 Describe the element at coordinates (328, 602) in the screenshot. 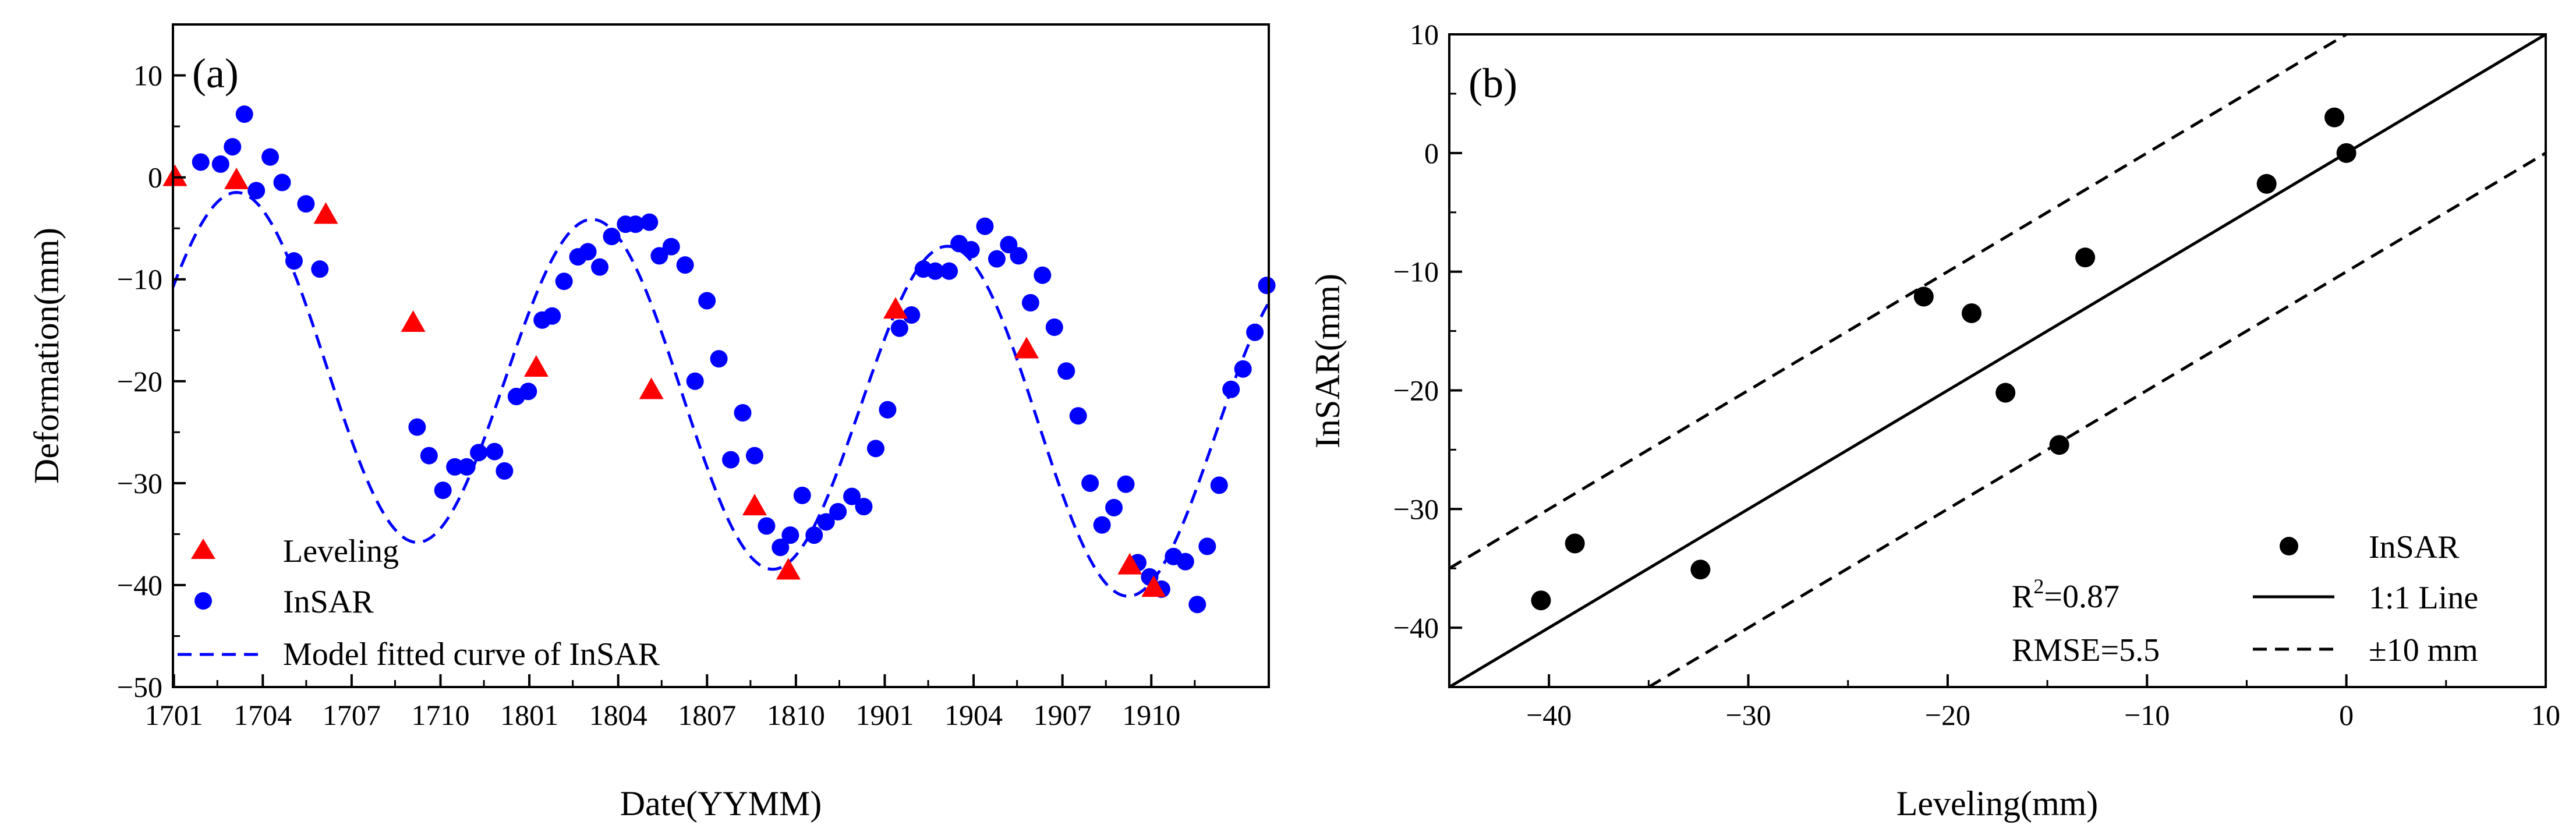

I see `legend-insar-label: InSAR` at that location.